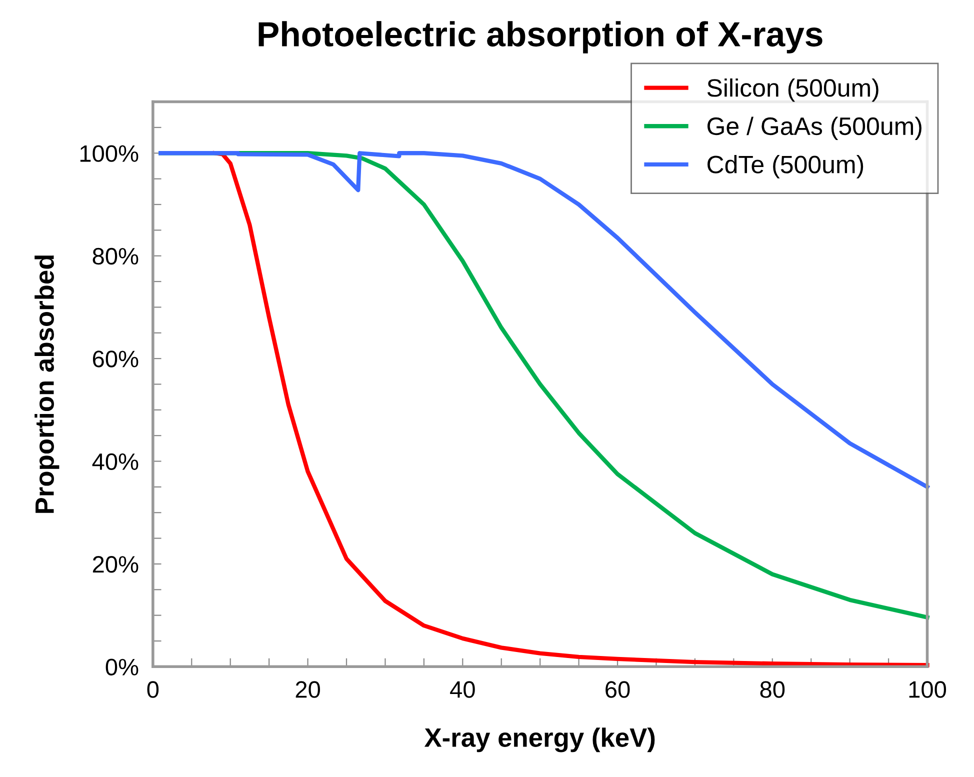  I want to click on y-tick-label: 0%, so click(122, 667).